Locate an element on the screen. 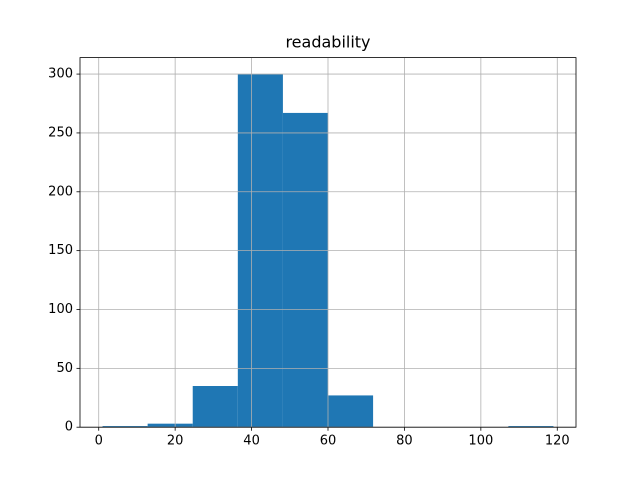  y-tick-label: 150 is located at coordinates (60, 250).